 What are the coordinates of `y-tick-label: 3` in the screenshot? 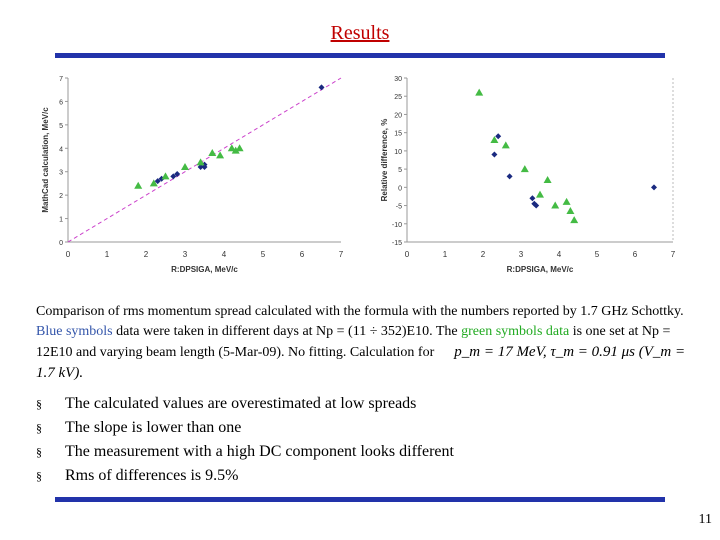 It's located at (61, 173).